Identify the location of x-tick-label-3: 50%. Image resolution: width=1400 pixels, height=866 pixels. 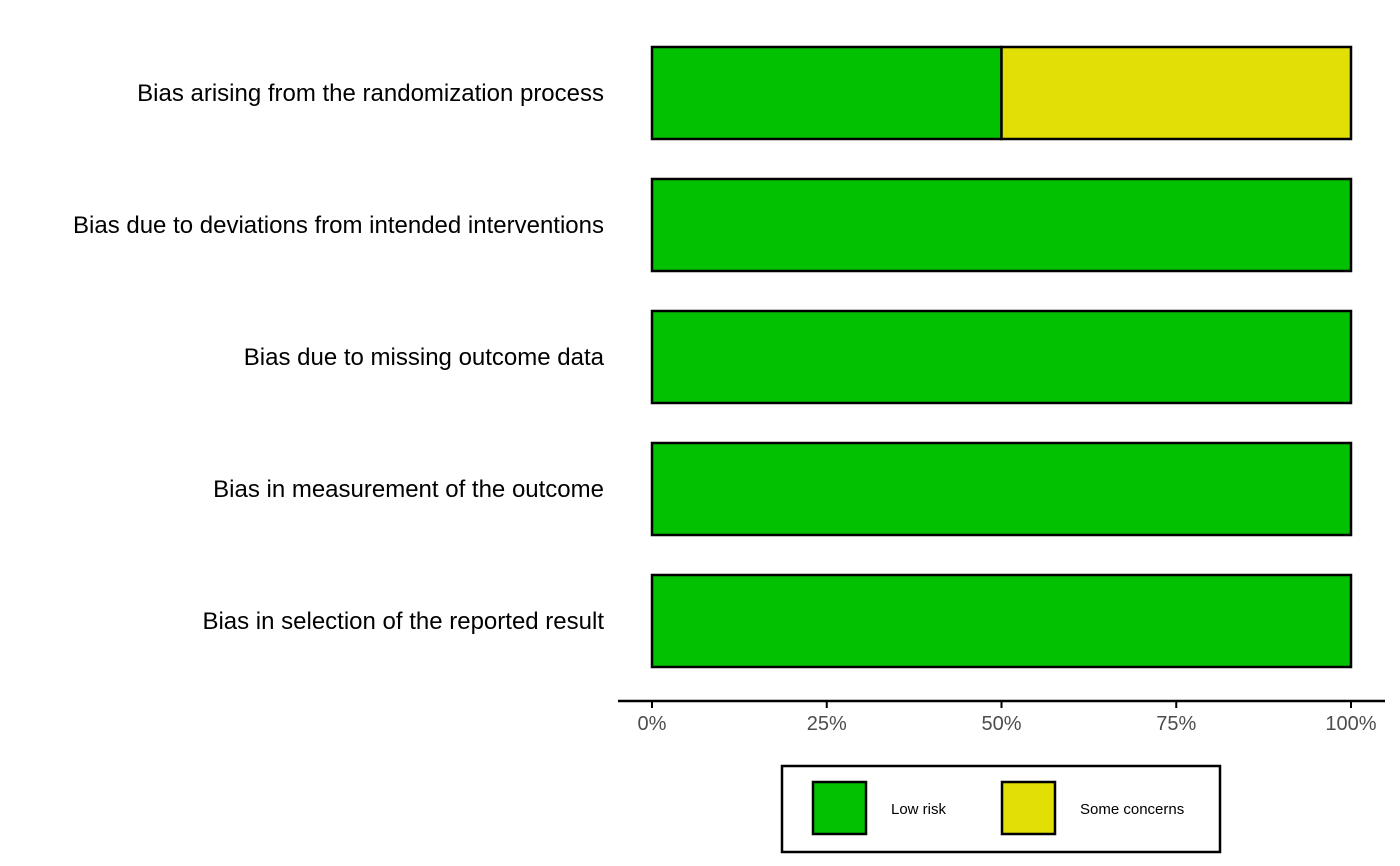
(1001, 724).